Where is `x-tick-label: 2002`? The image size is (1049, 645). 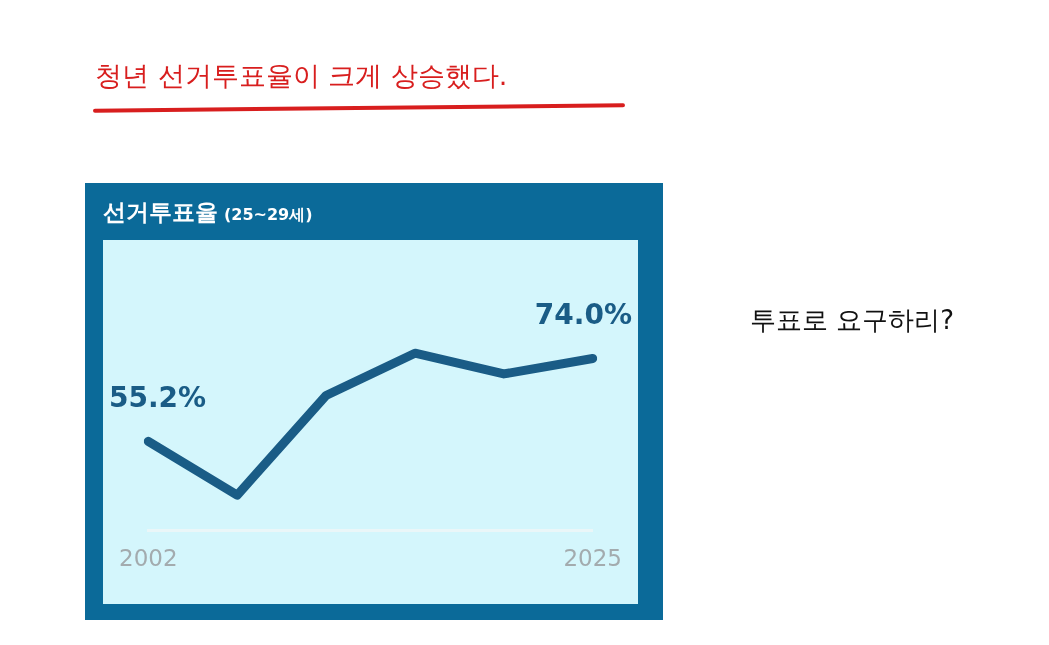
x-tick-label: 2002 is located at coordinates (148, 558).